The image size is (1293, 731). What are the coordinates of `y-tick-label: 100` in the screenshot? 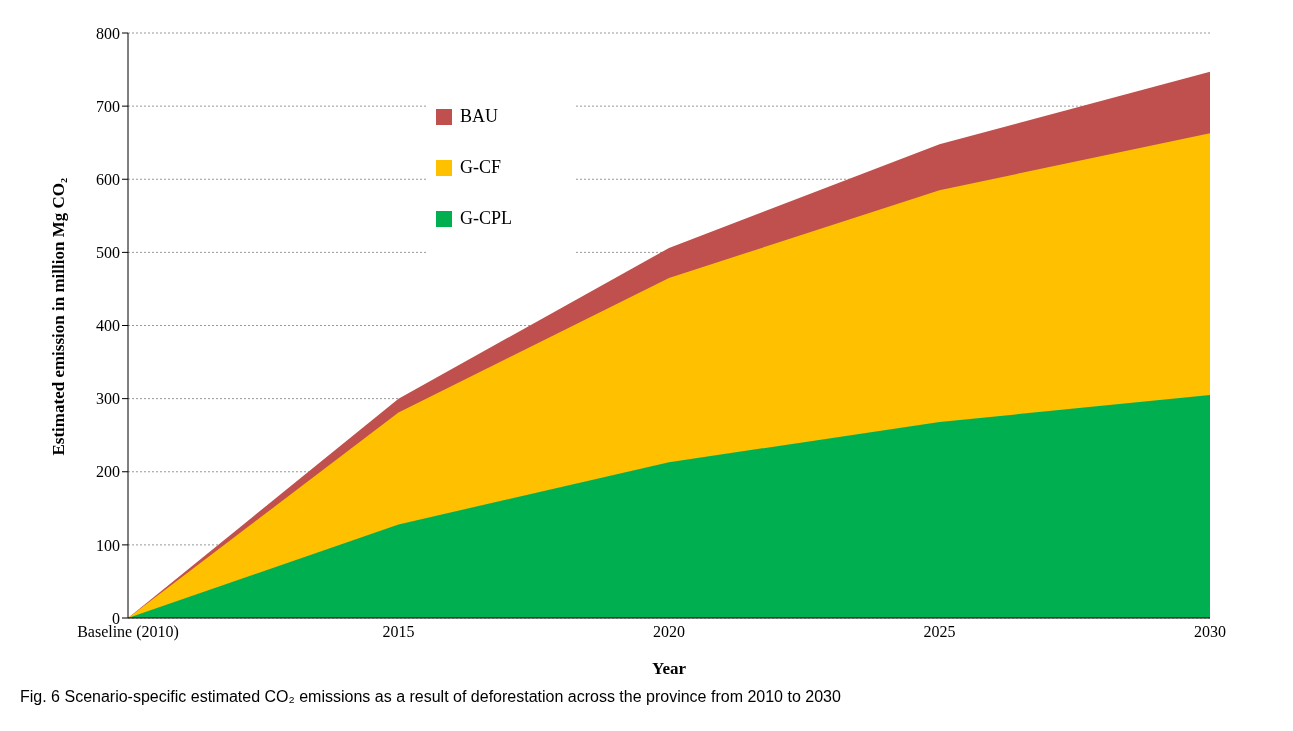 It's located at (108, 545).